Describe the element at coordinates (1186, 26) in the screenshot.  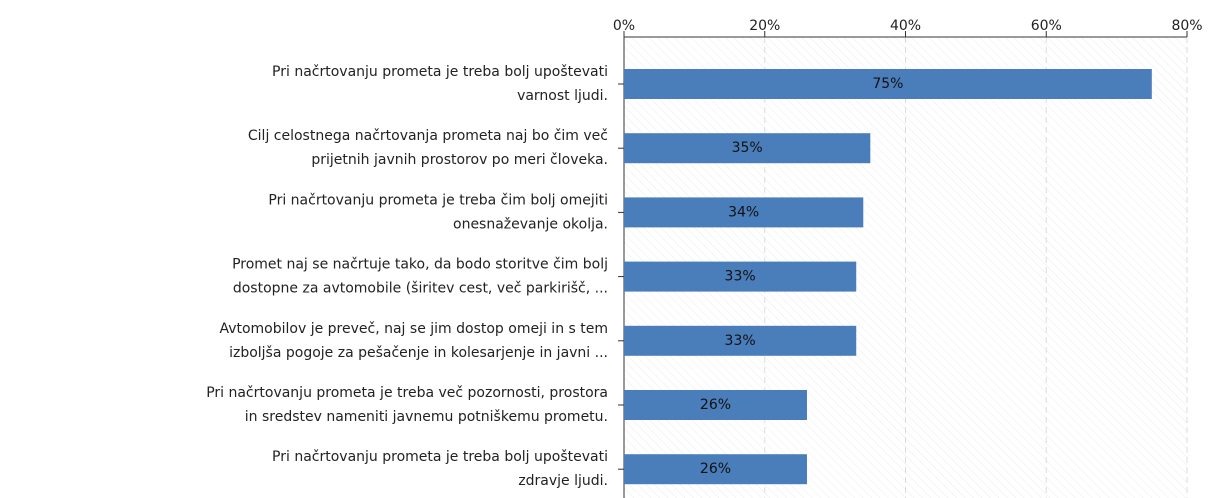
I see `x-tick-label: 80%` at that location.